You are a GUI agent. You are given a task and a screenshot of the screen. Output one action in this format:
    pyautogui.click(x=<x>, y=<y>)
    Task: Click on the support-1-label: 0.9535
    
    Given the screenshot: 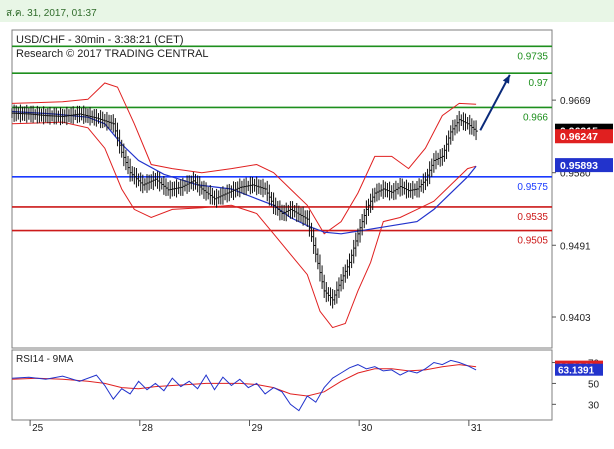 What is the action you would take?
    pyautogui.click(x=532, y=217)
    